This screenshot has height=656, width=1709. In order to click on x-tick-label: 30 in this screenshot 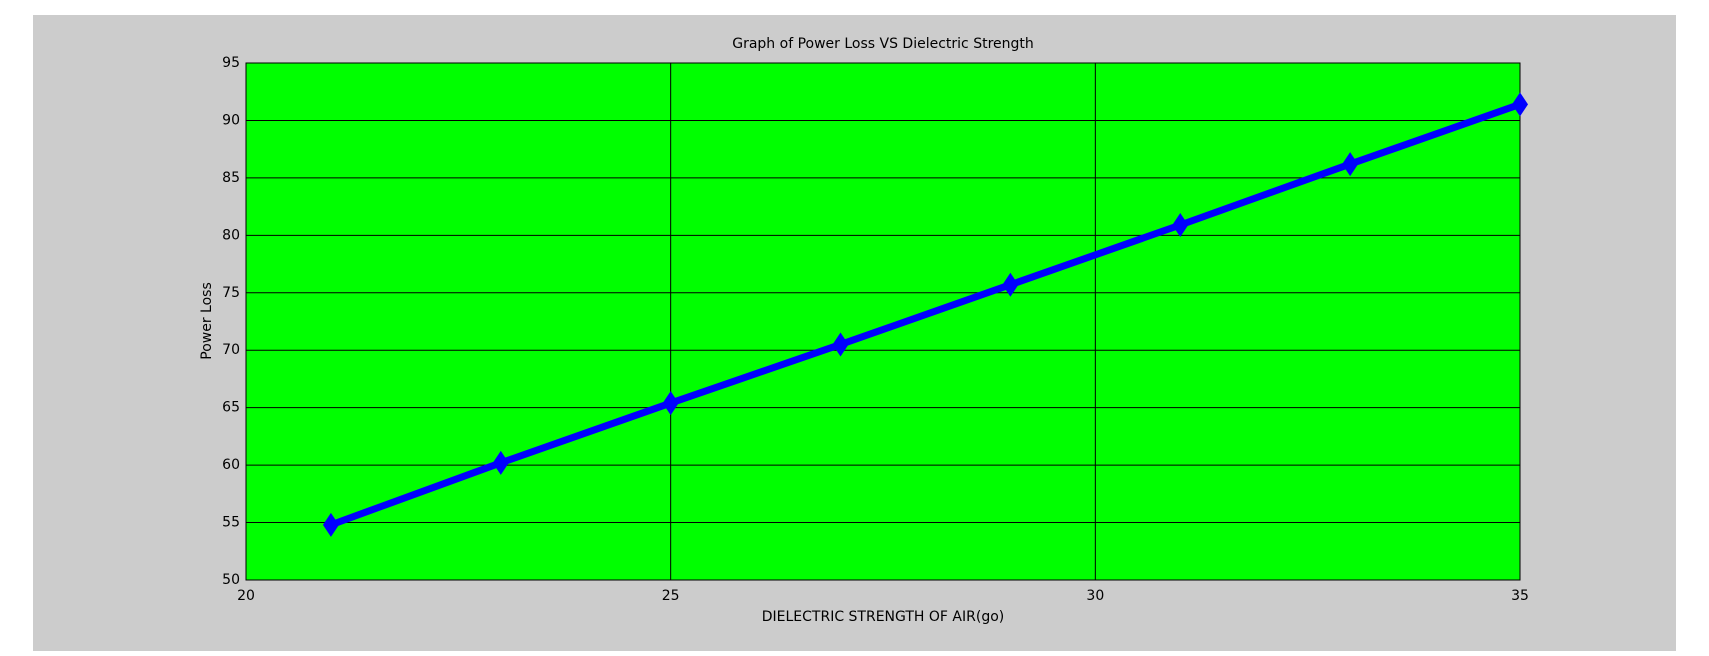, I will do `click(1095, 596)`.